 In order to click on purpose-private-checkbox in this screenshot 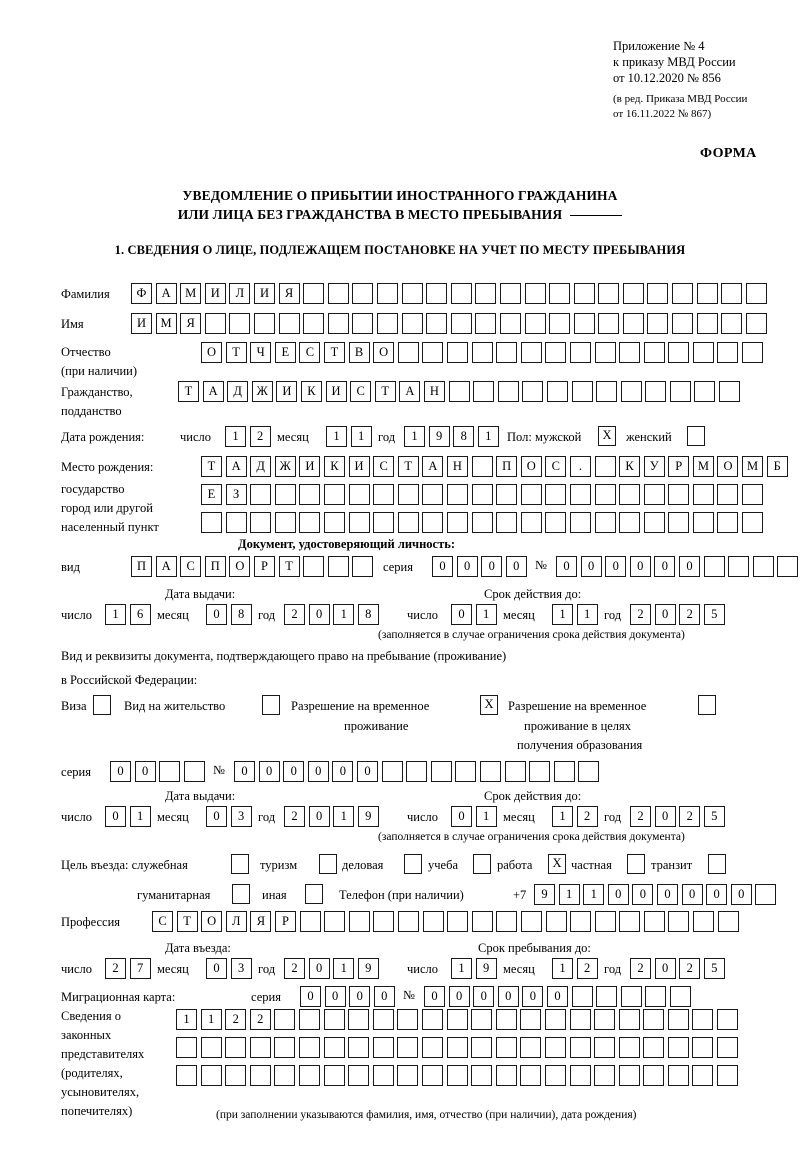, I will do `click(636, 864)`.